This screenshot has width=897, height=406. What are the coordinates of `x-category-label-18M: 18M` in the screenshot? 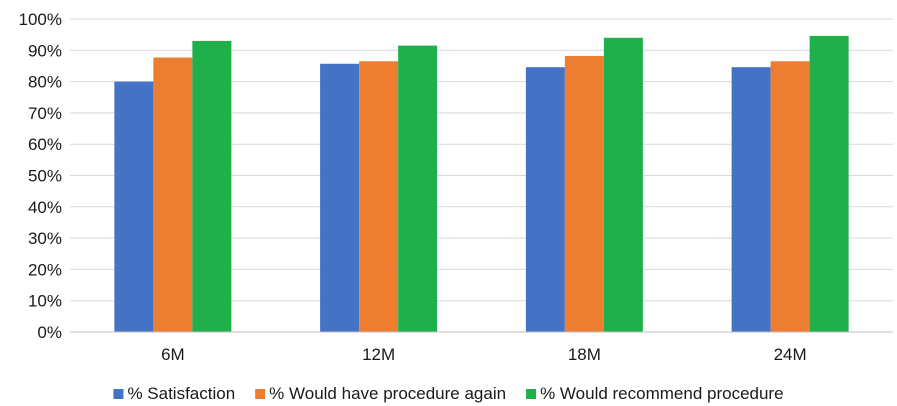 It's located at (584, 354).